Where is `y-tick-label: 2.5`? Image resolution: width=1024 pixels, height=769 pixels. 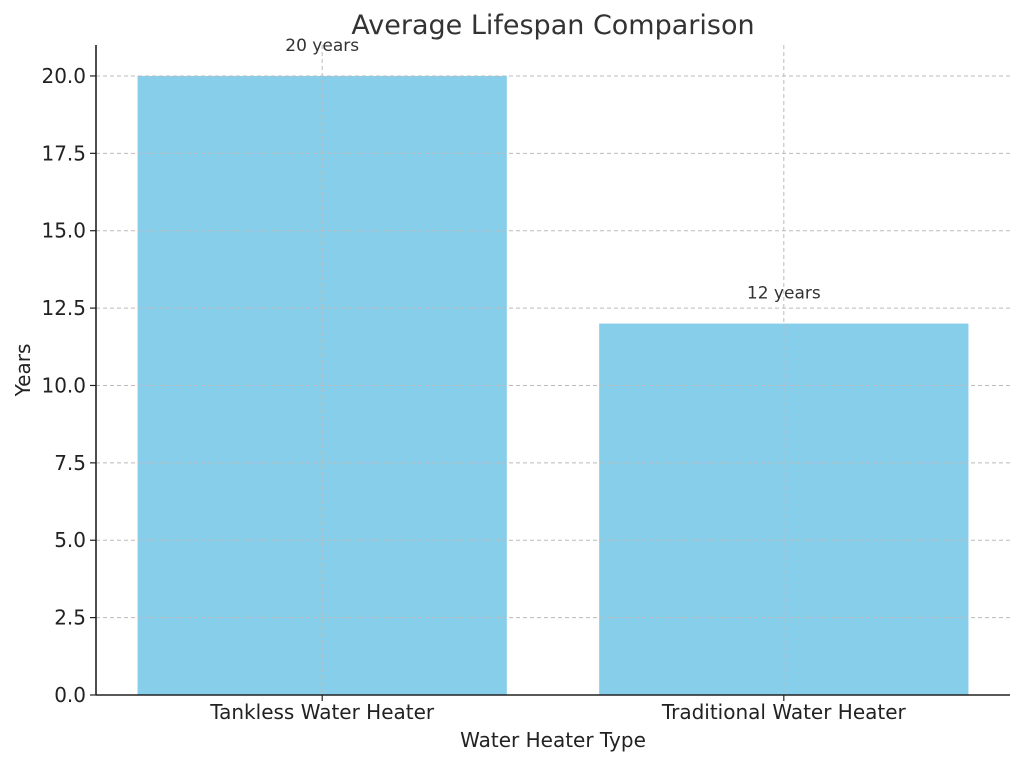 y-tick-label: 2.5 is located at coordinates (70, 618).